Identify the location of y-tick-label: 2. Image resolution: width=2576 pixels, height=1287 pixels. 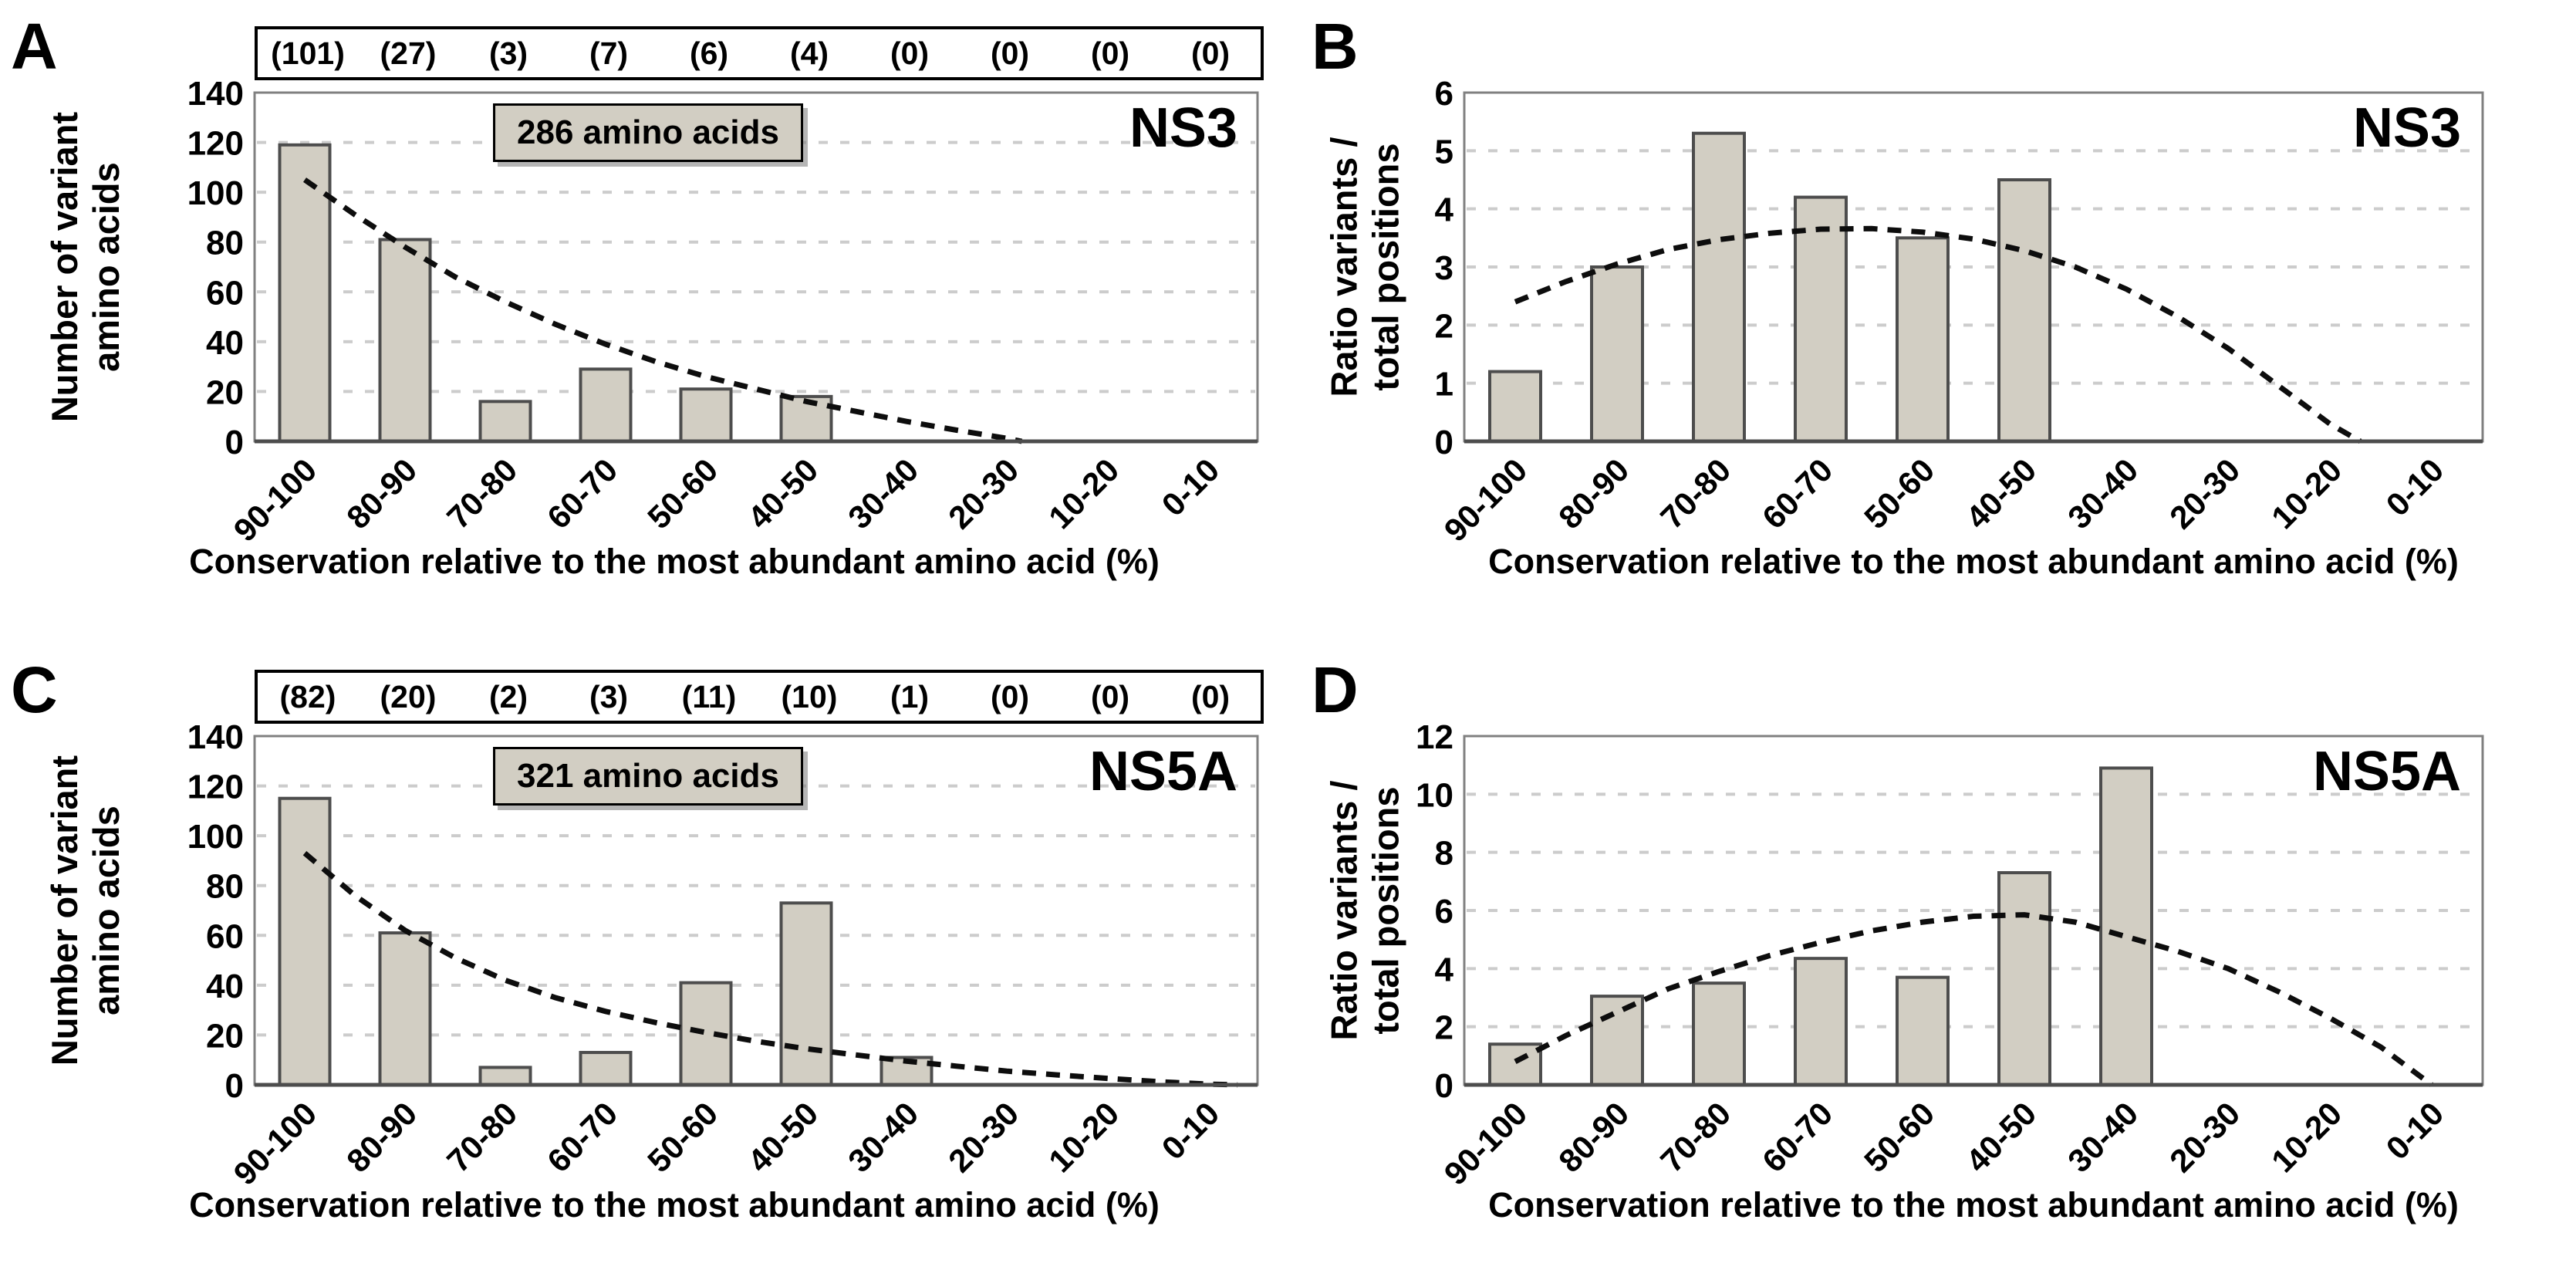
(1444, 326).